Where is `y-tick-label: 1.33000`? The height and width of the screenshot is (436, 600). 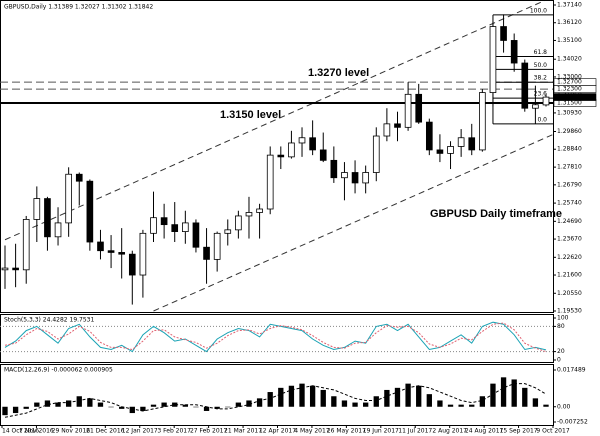 y-tick-label: 1.33000 is located at coordinates (569, 76).